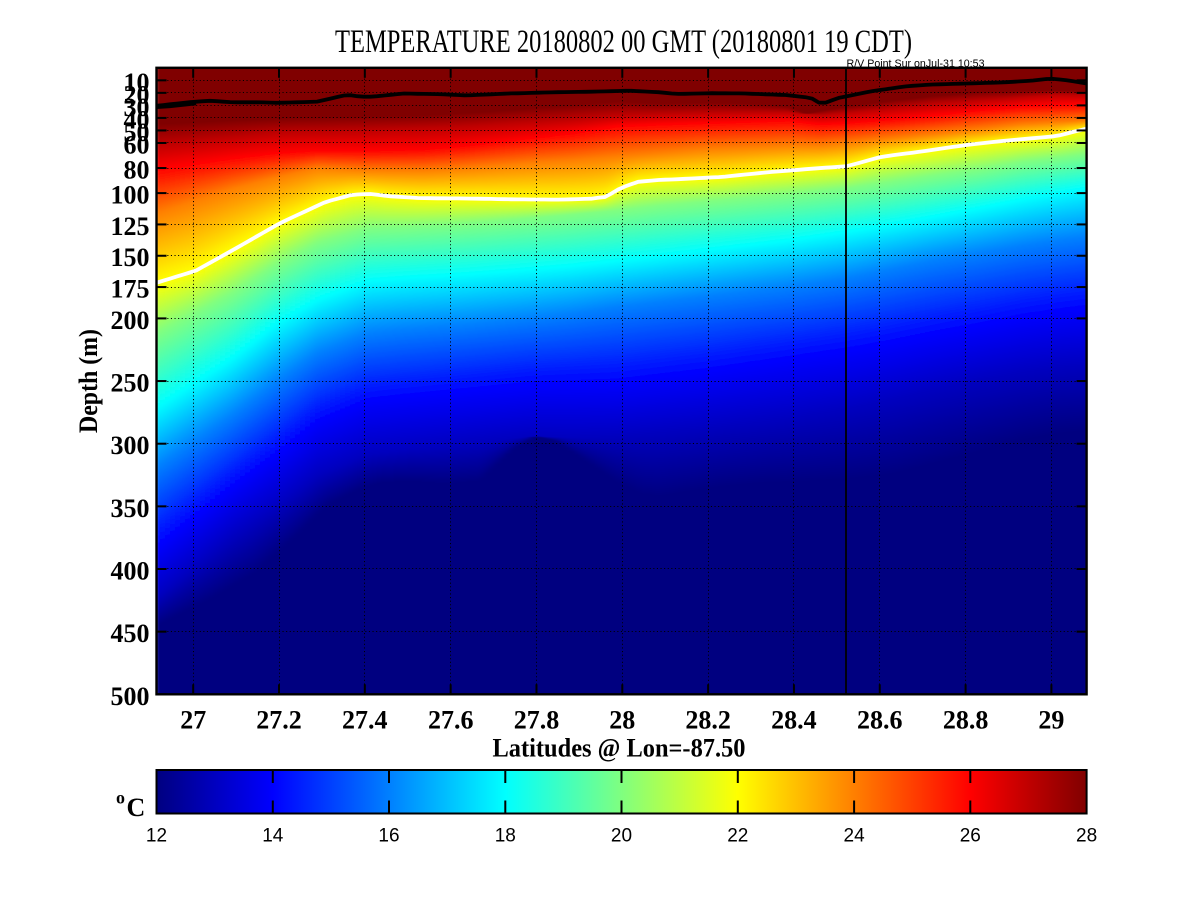 The height and width of the screenshot is (901, 1201). Describe the element at coordinates (88, 381) in the screenshot. I see `svg-text: Depth (m)` at that location.